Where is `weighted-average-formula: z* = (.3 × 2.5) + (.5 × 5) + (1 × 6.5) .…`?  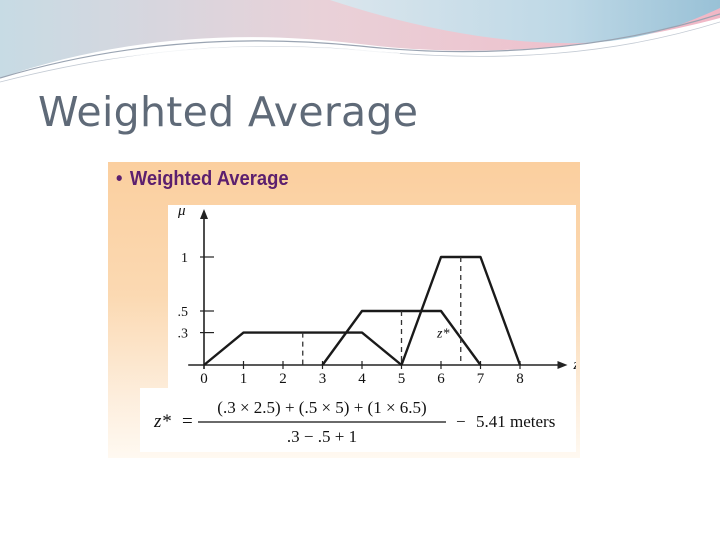 weighted-average-formula: z* = (.3 × 2.5) + (.5 × 5) + (1 × 6.5) .… is located at coordinates (354, 422).